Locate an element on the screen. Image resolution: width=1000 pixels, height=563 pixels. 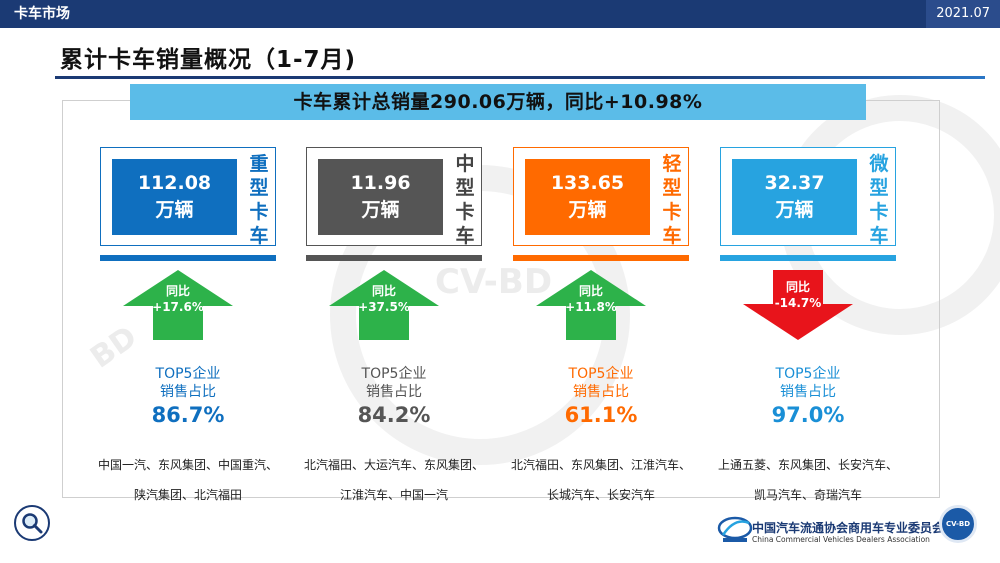
sales-value-box: 133.65 万辆 is located at coordinates (587, 197).